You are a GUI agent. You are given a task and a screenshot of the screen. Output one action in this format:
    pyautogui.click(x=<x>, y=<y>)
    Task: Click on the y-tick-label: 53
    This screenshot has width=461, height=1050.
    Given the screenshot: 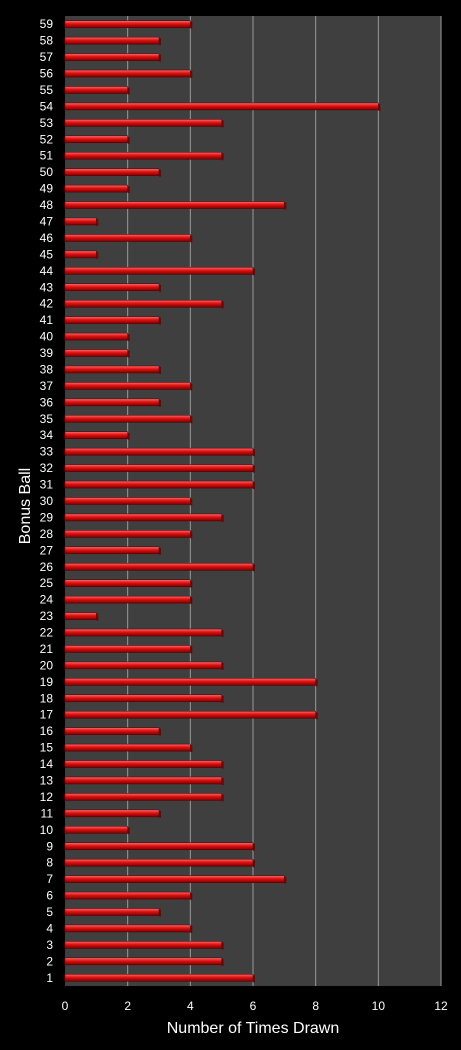 What is the action you would take?
    pyautogui.click(x=47, y=123)
    